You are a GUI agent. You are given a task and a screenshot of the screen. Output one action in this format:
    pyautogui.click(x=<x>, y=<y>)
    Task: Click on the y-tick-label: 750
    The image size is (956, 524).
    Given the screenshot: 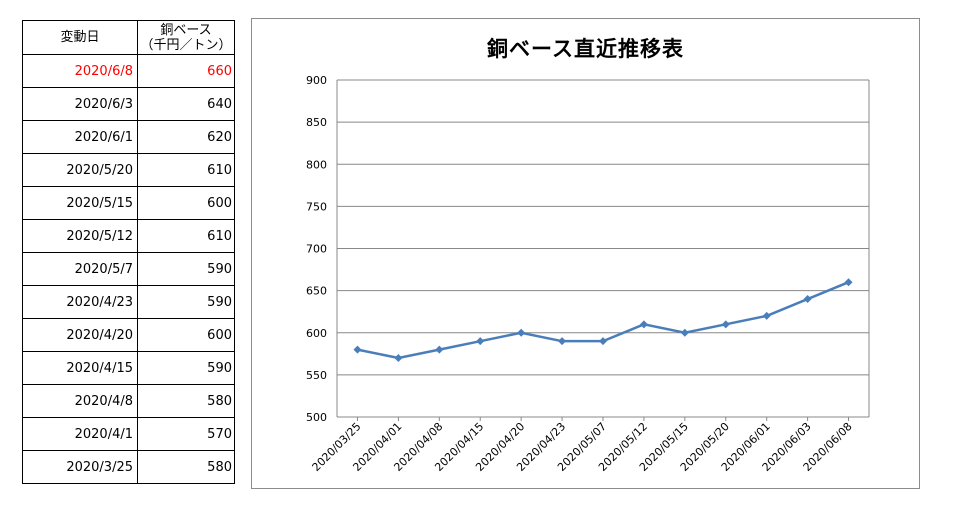 What is the action you would take?
    pyautogui.click(x=316, y=206)
    